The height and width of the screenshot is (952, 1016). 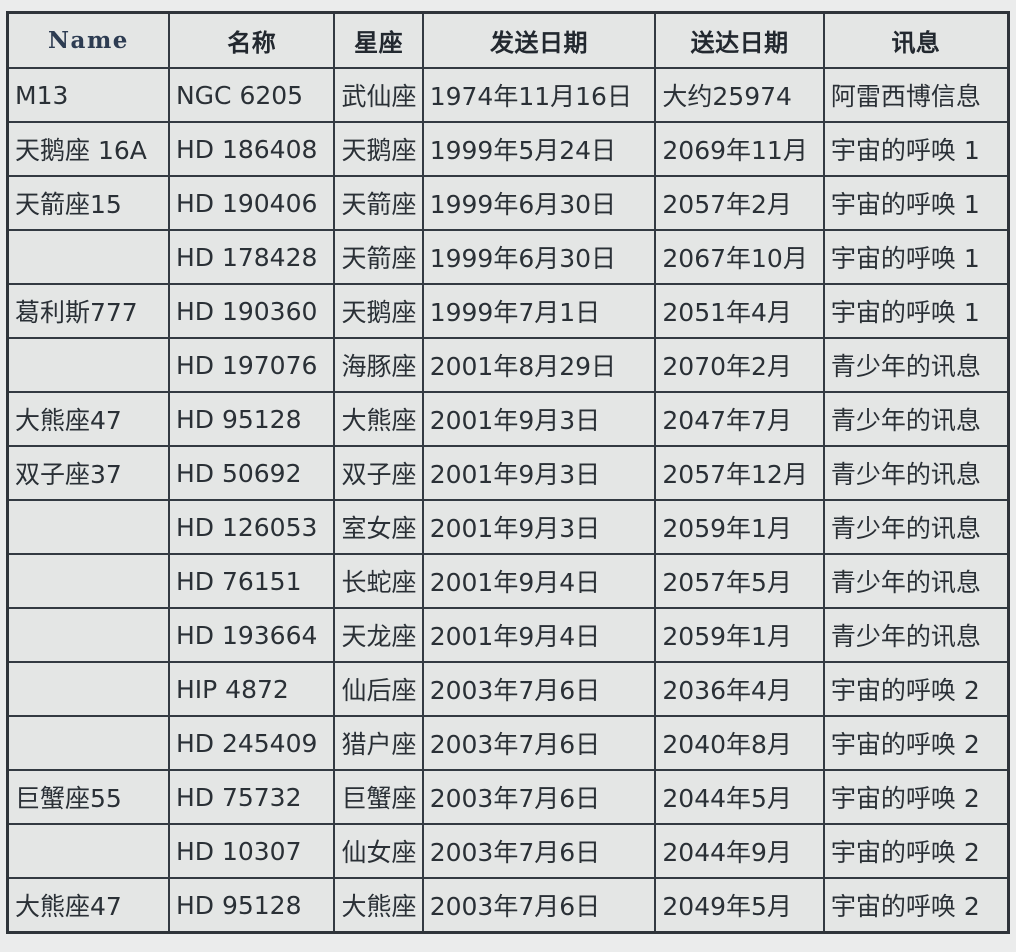 What do you see at coordinates (739, 365) in the screenshot?
I see `cell-arrival-date: 2070年2月` at bounding box center [739, 365].